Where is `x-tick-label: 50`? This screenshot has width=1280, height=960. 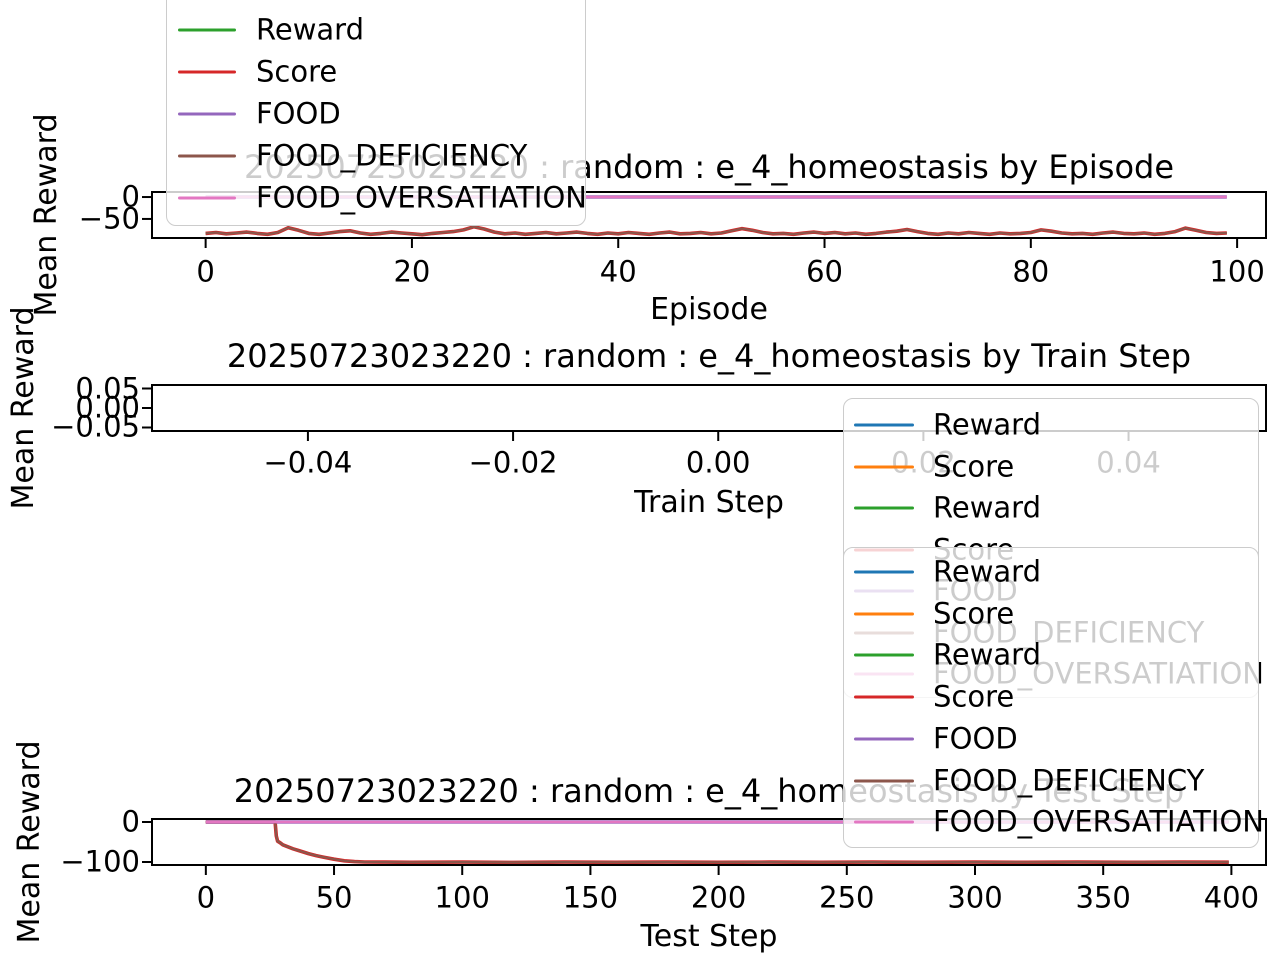
x-tick-label: 50 is located at coordinates (334, 897).